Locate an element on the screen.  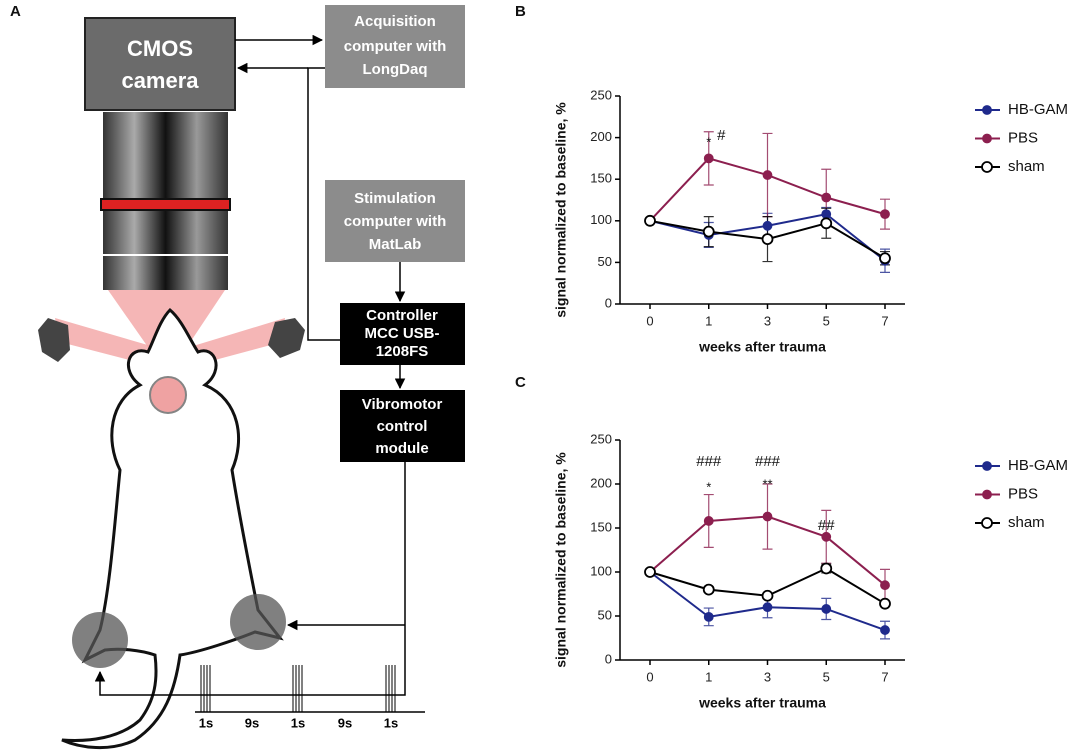
stimulation-box is located at coordinates (395, 221).